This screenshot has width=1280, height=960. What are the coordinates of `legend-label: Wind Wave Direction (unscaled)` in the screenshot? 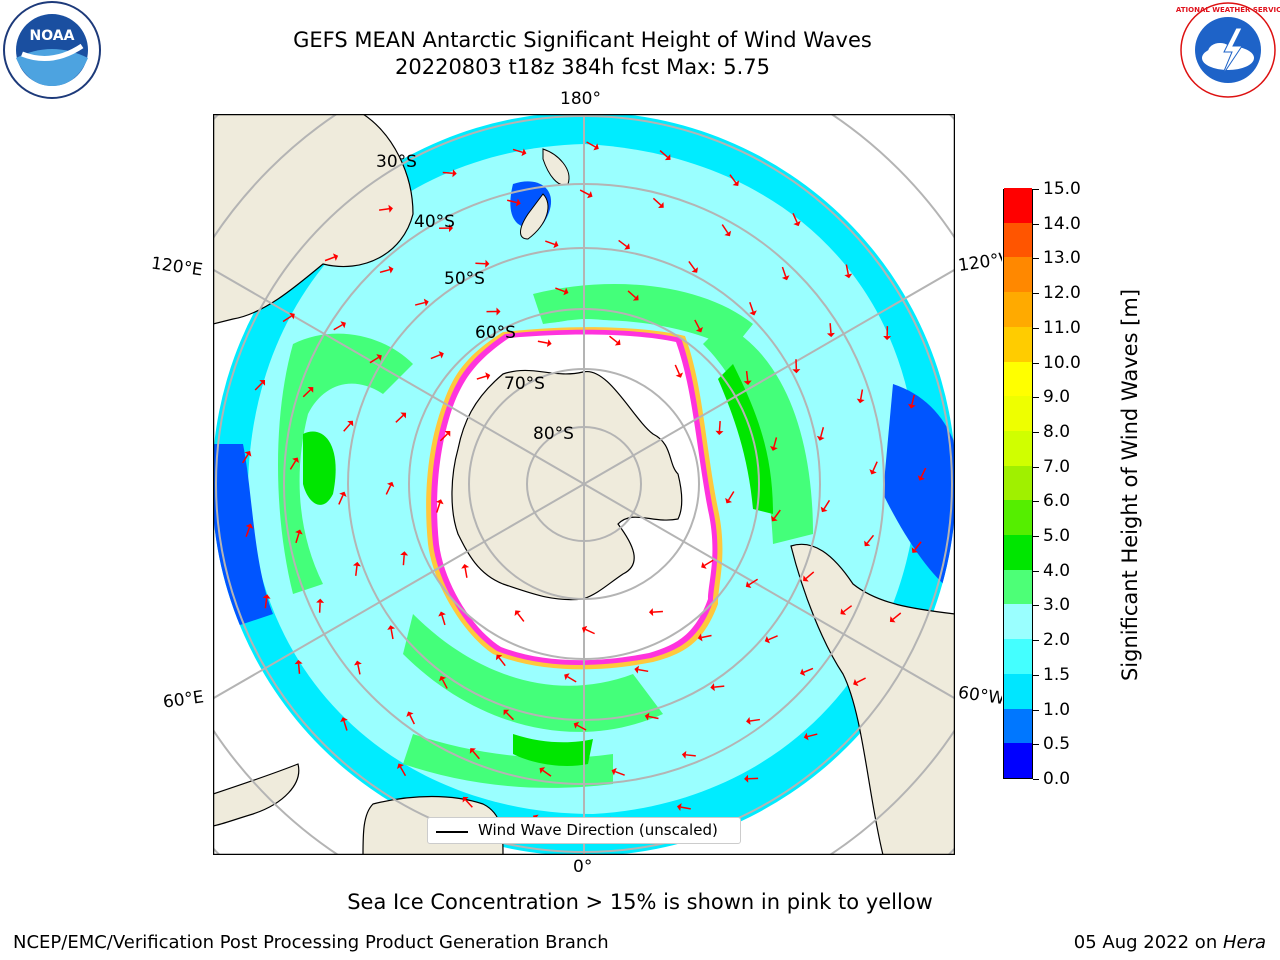 It's located at (598, 830).